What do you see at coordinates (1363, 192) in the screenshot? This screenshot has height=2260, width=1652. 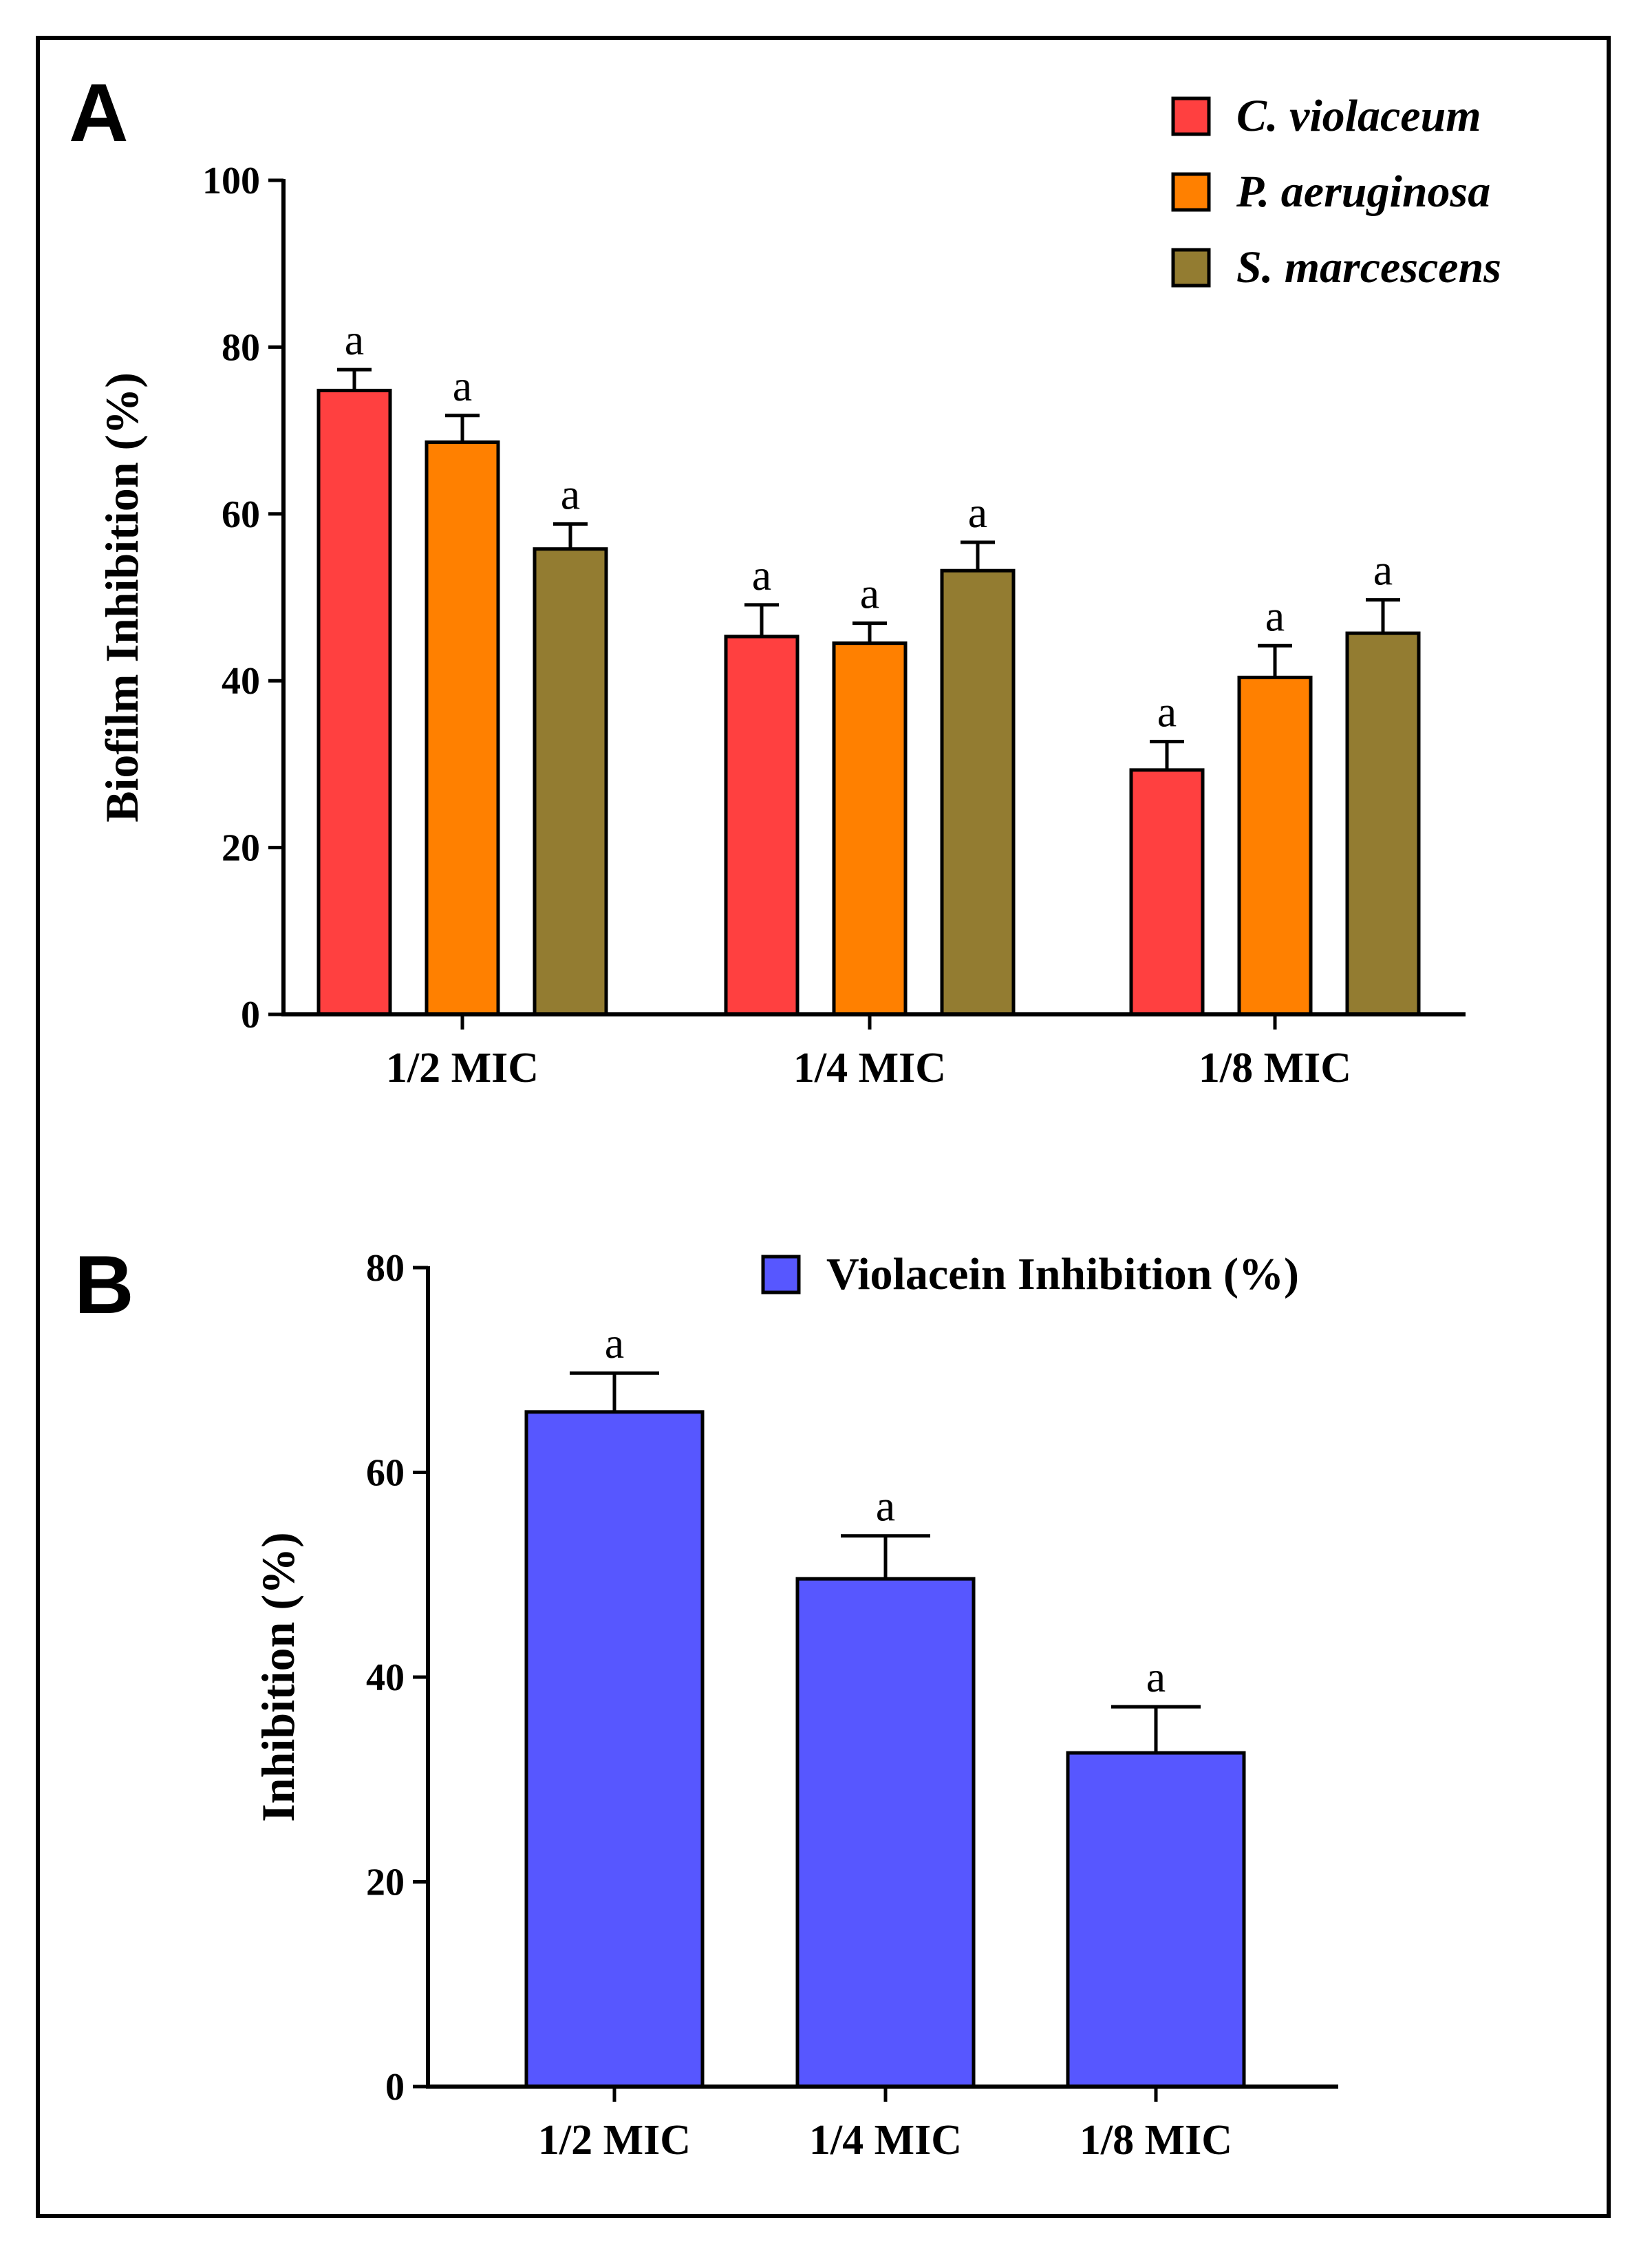 I see `legend-label-2: P. aeruginosa` at bounding box center [1363, 192].